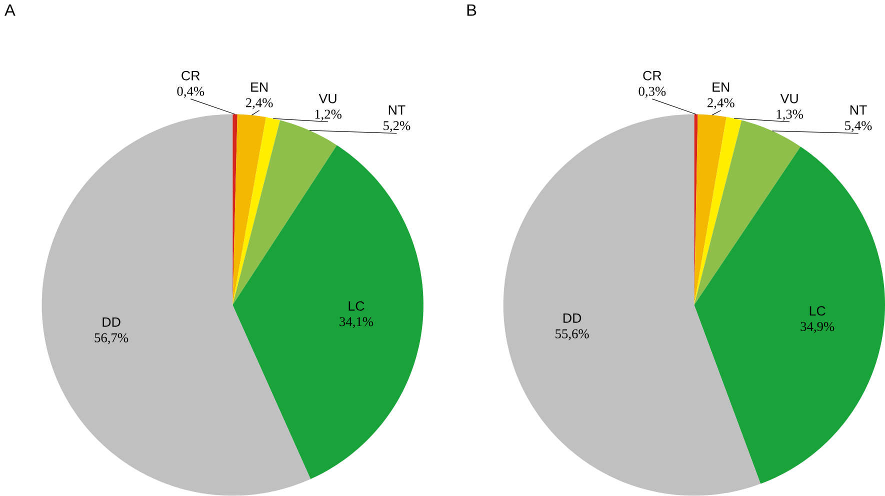  What do you see at coordinates (572, 334) in the screenshot?
I see `data-label: 55,6%` at bounding box center [572, 334].